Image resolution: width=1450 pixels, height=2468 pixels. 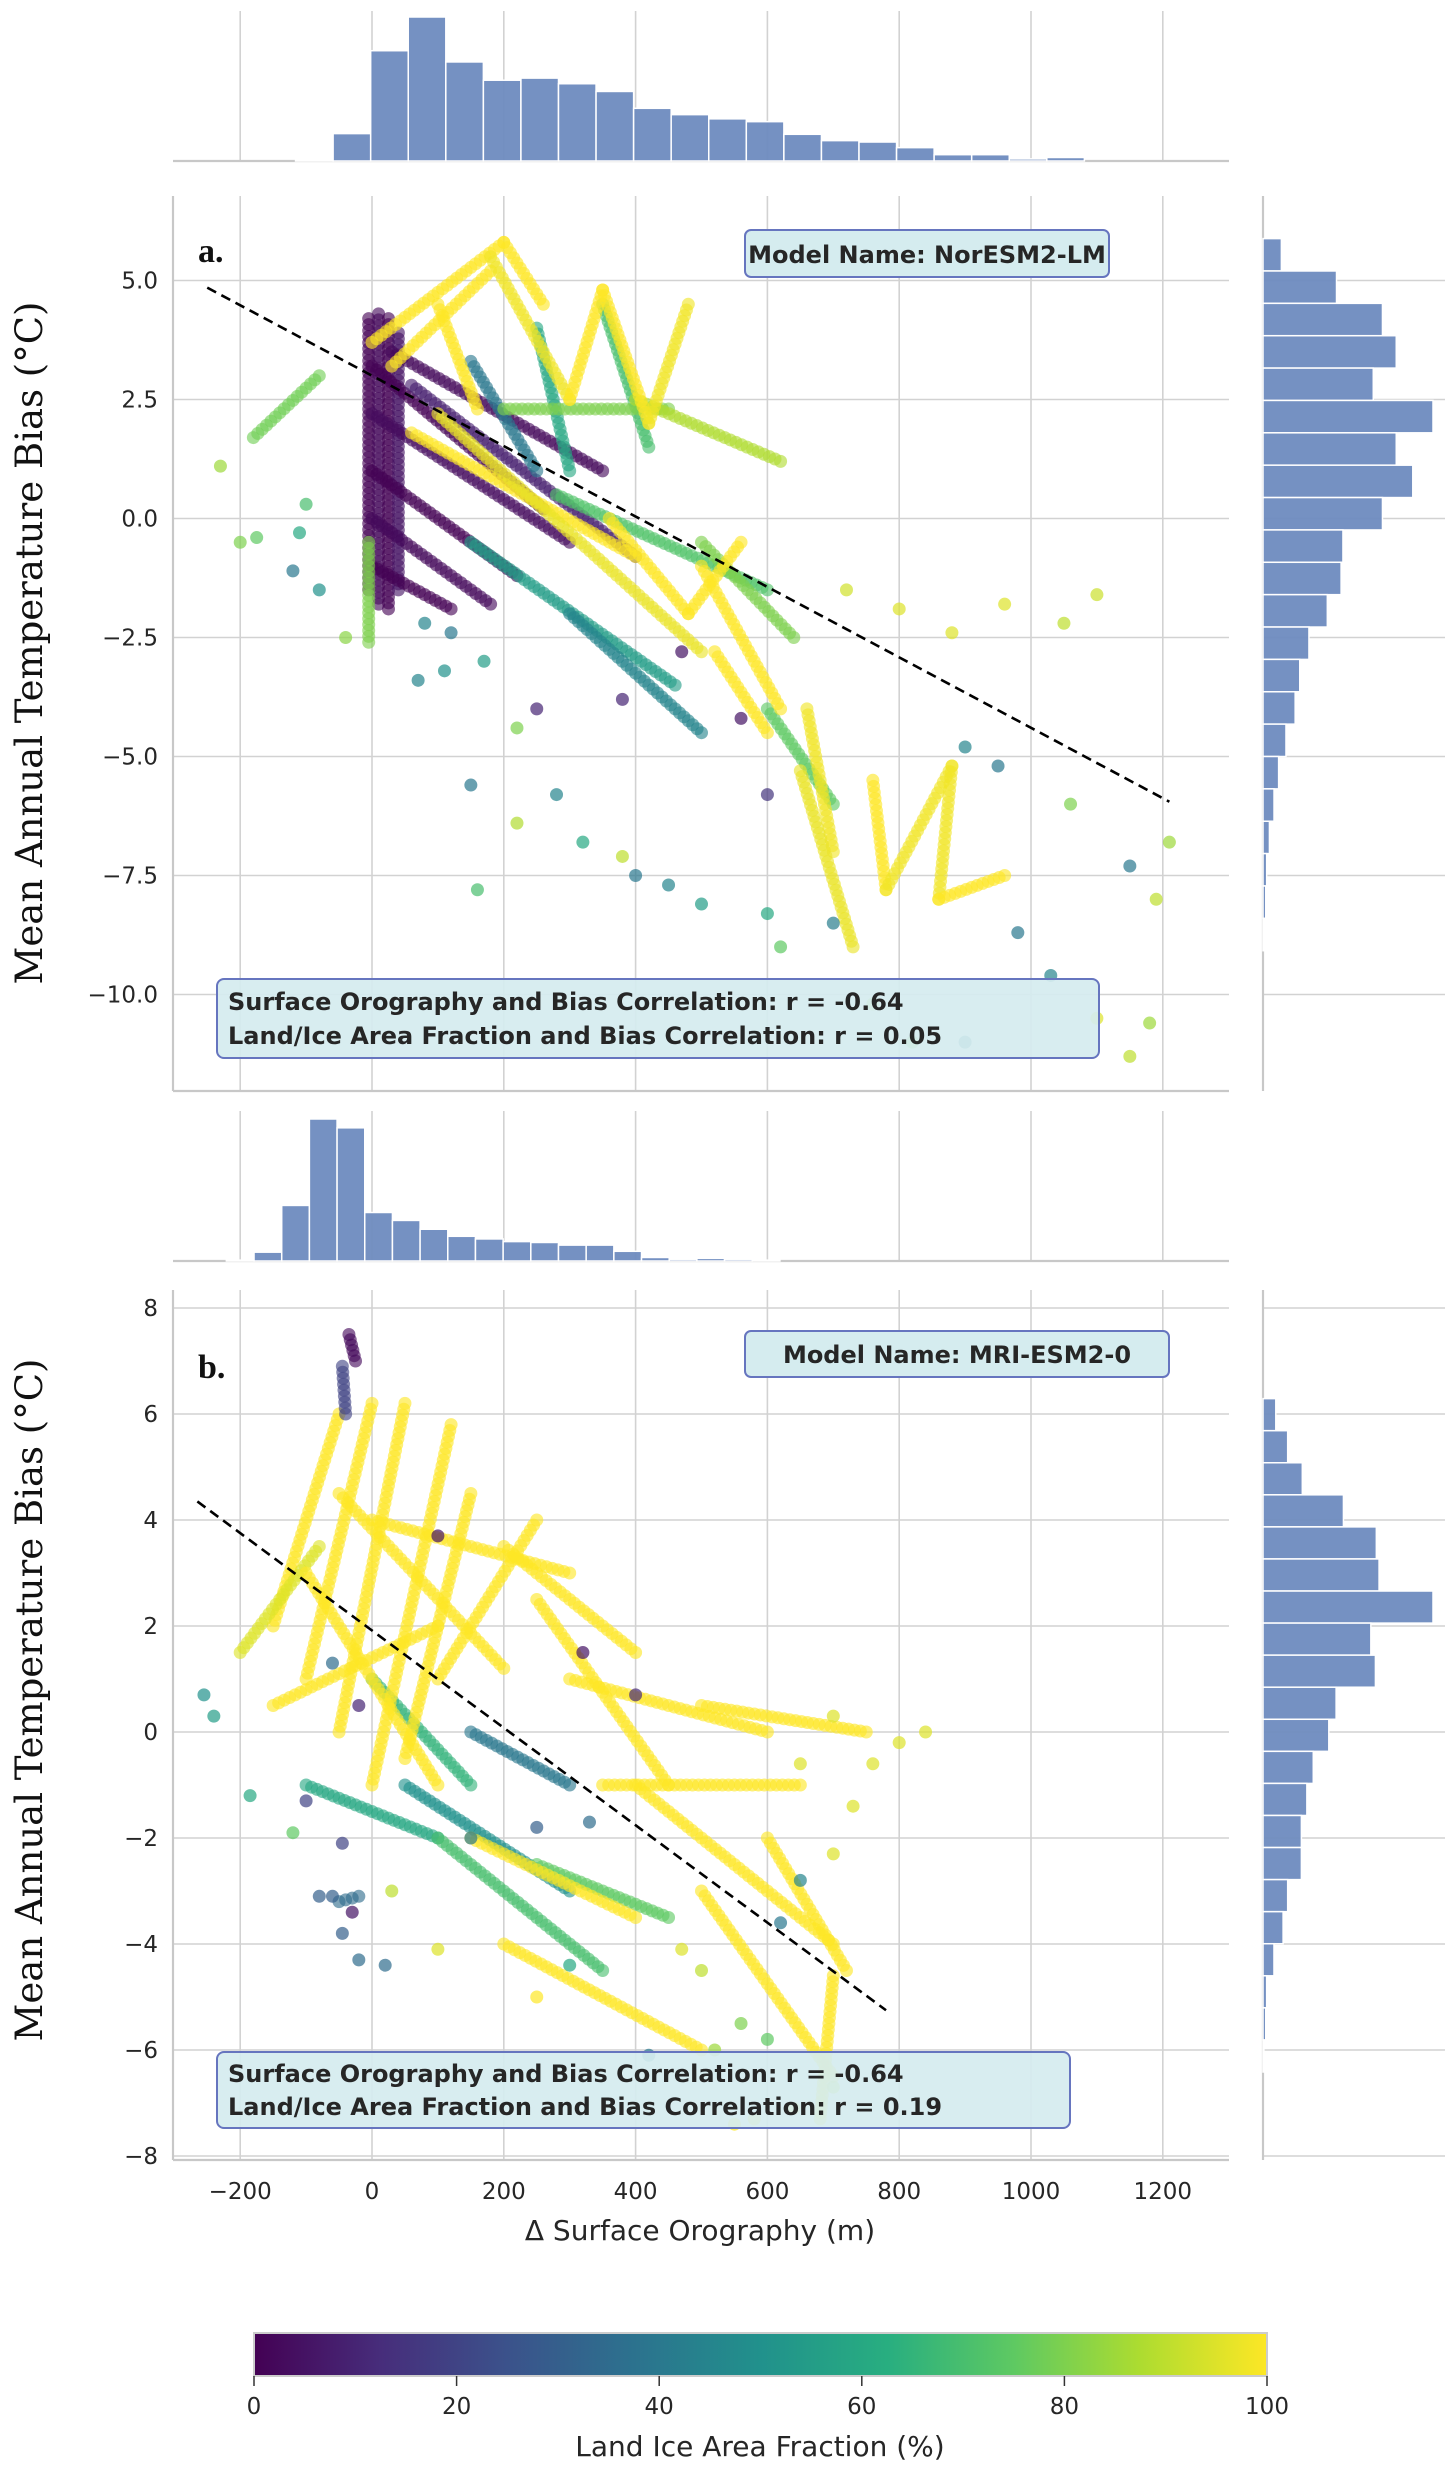 I want to click on y-tick-label: −6, so click(x=141, y=2051).